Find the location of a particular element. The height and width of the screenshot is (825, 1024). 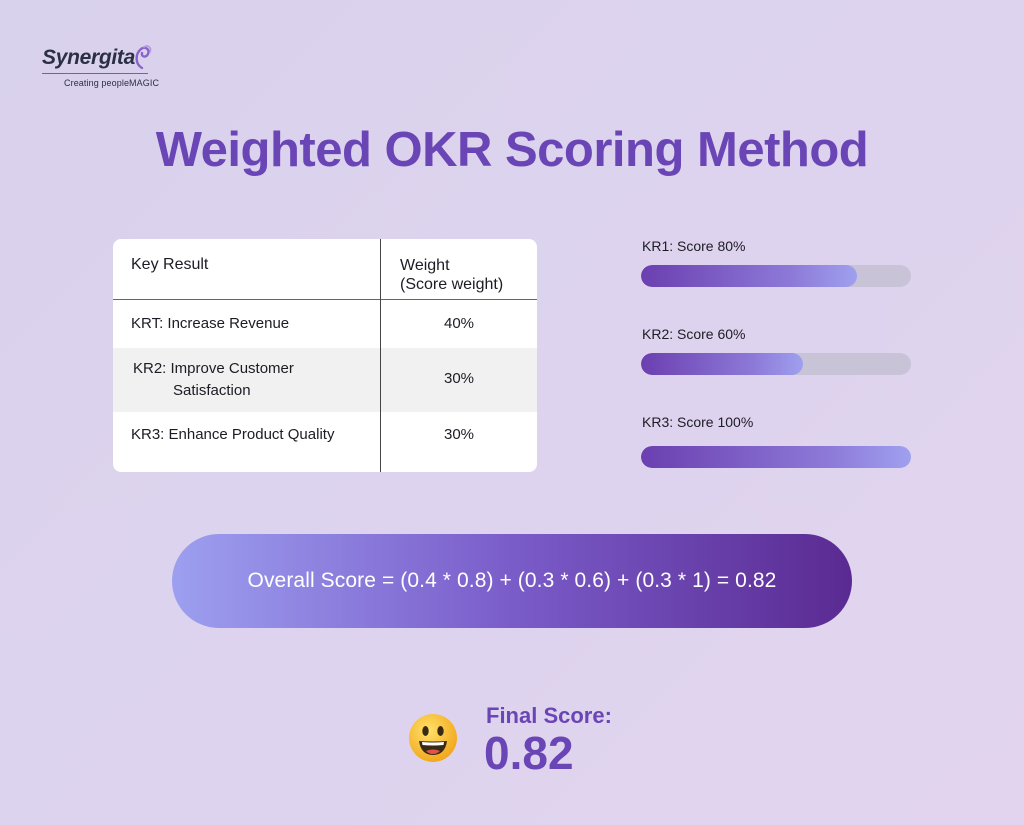

kr2-score-fill is located at coordinates (722, 364).